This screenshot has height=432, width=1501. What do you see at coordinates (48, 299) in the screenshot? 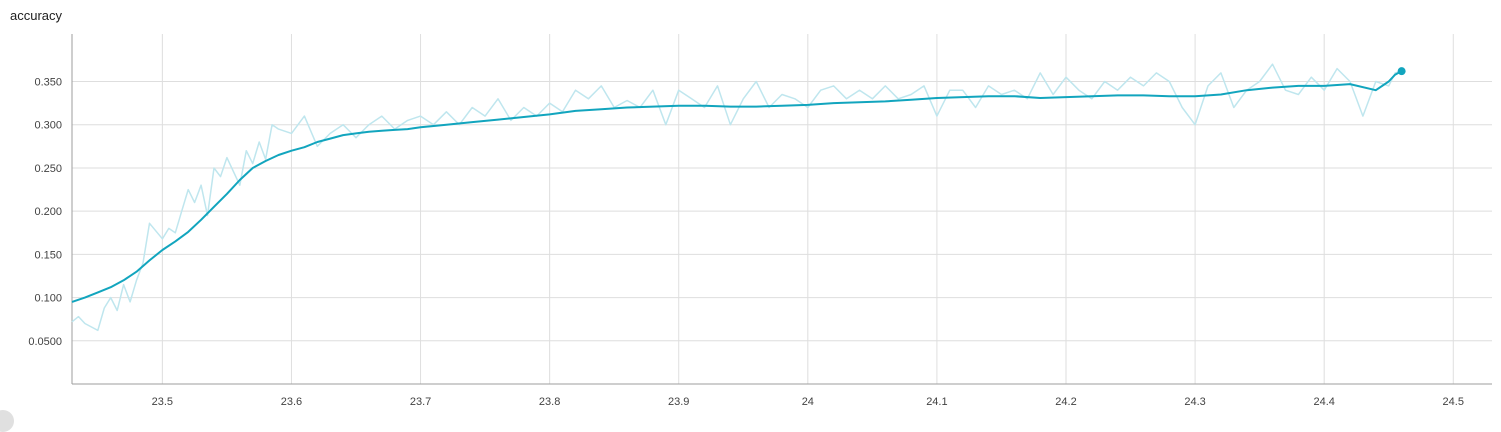
I see `y-tick-label: 0.100` at bounding box center [48, 299].